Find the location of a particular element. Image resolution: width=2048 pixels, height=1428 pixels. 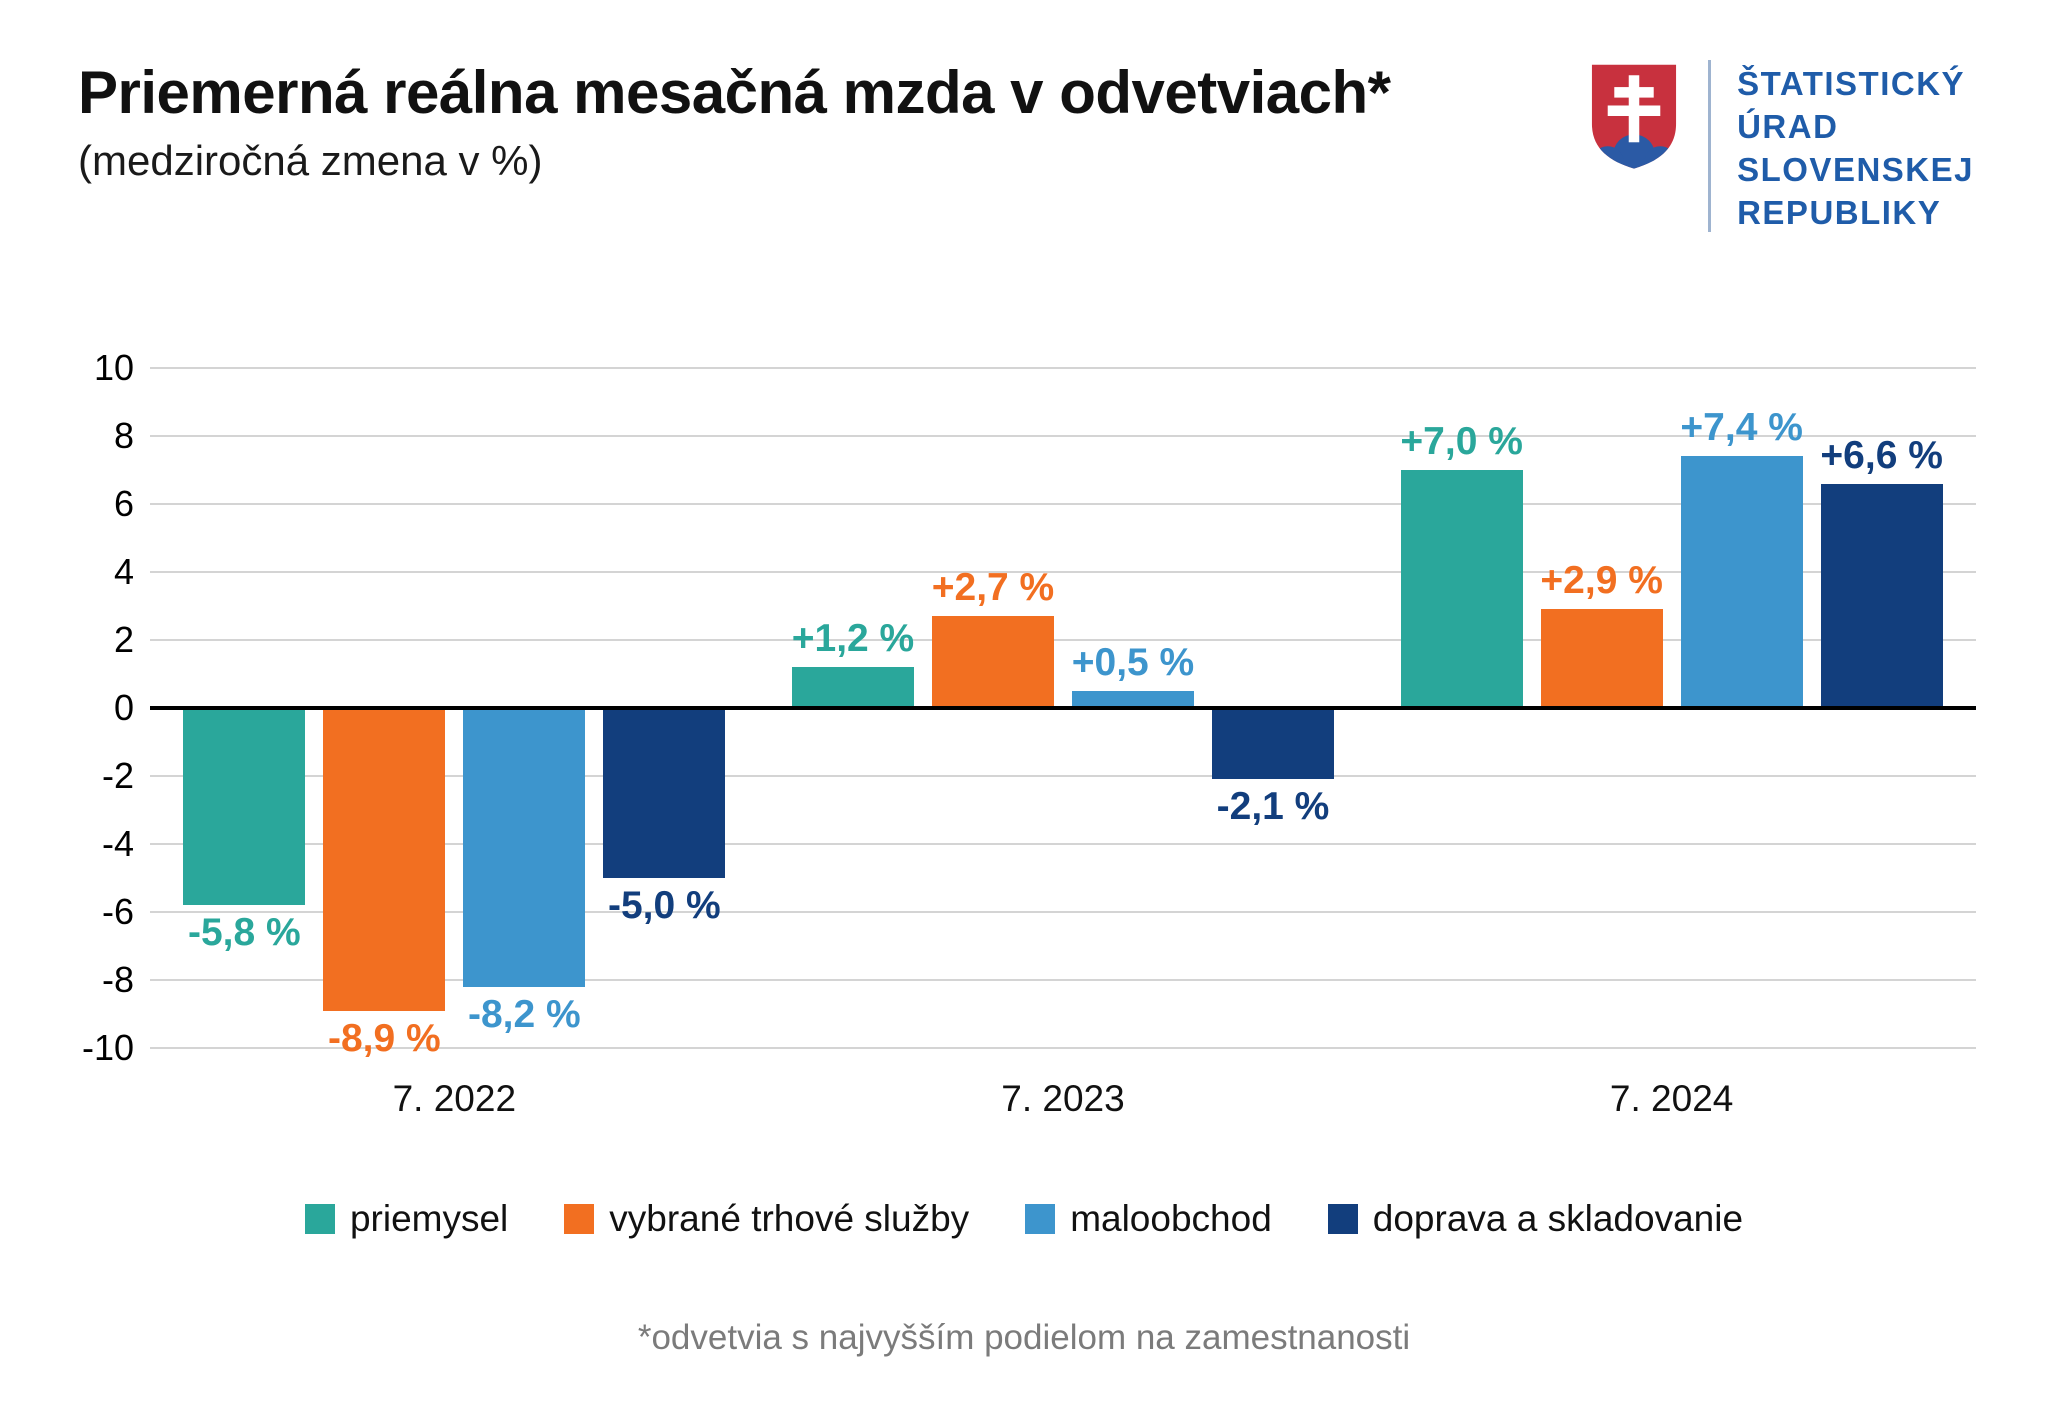

bar-vybrane-trhove-sluzby-7.-2024 is located at coordinates (1601, 658).